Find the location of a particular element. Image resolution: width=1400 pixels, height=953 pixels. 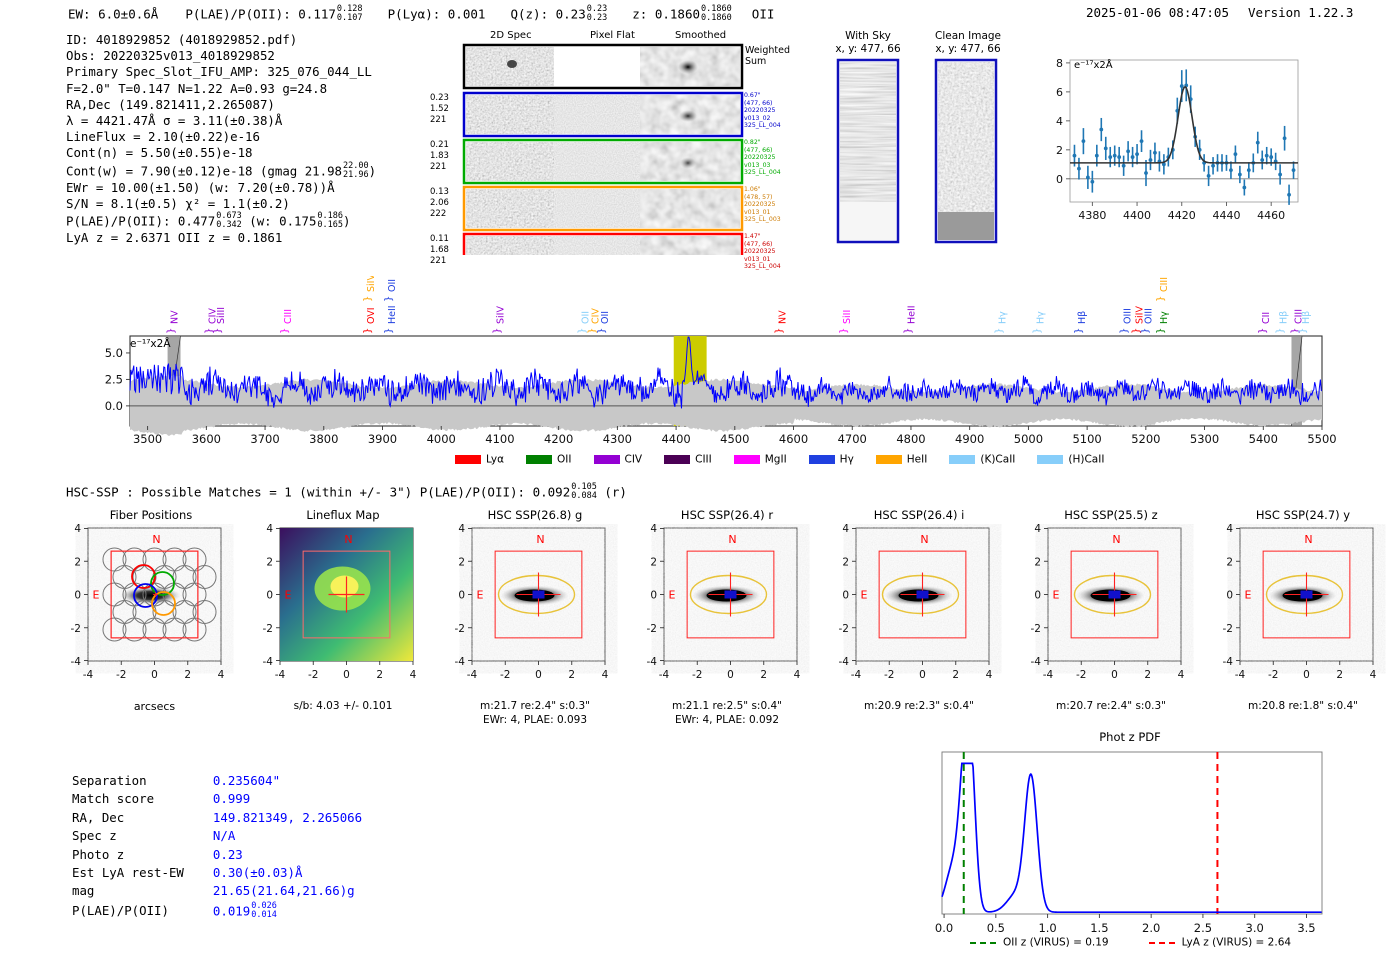

svg-text: Hγ is located at coordinates (1041, 317).